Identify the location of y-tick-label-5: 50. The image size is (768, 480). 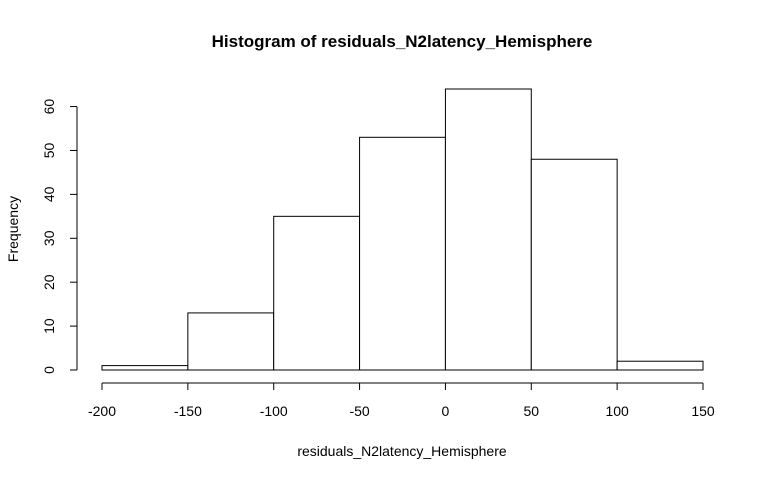
(49, 150).